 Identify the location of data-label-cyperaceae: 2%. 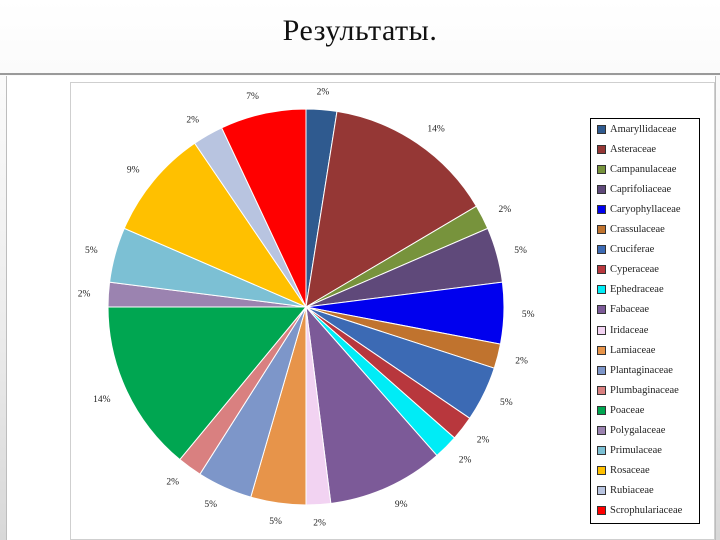
(483, 440).